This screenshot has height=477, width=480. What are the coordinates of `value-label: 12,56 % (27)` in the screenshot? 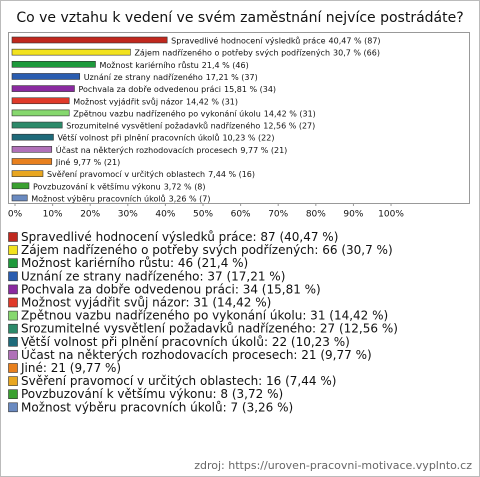 It's located at (289, 125).